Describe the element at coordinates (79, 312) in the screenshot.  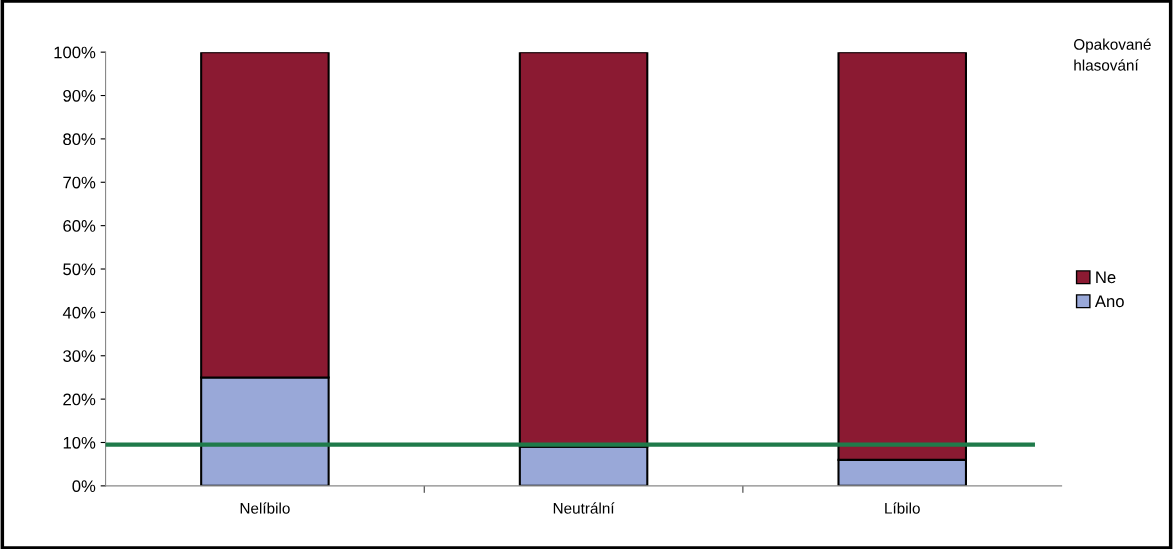
I see `y-tick-label: 40%` at that location.